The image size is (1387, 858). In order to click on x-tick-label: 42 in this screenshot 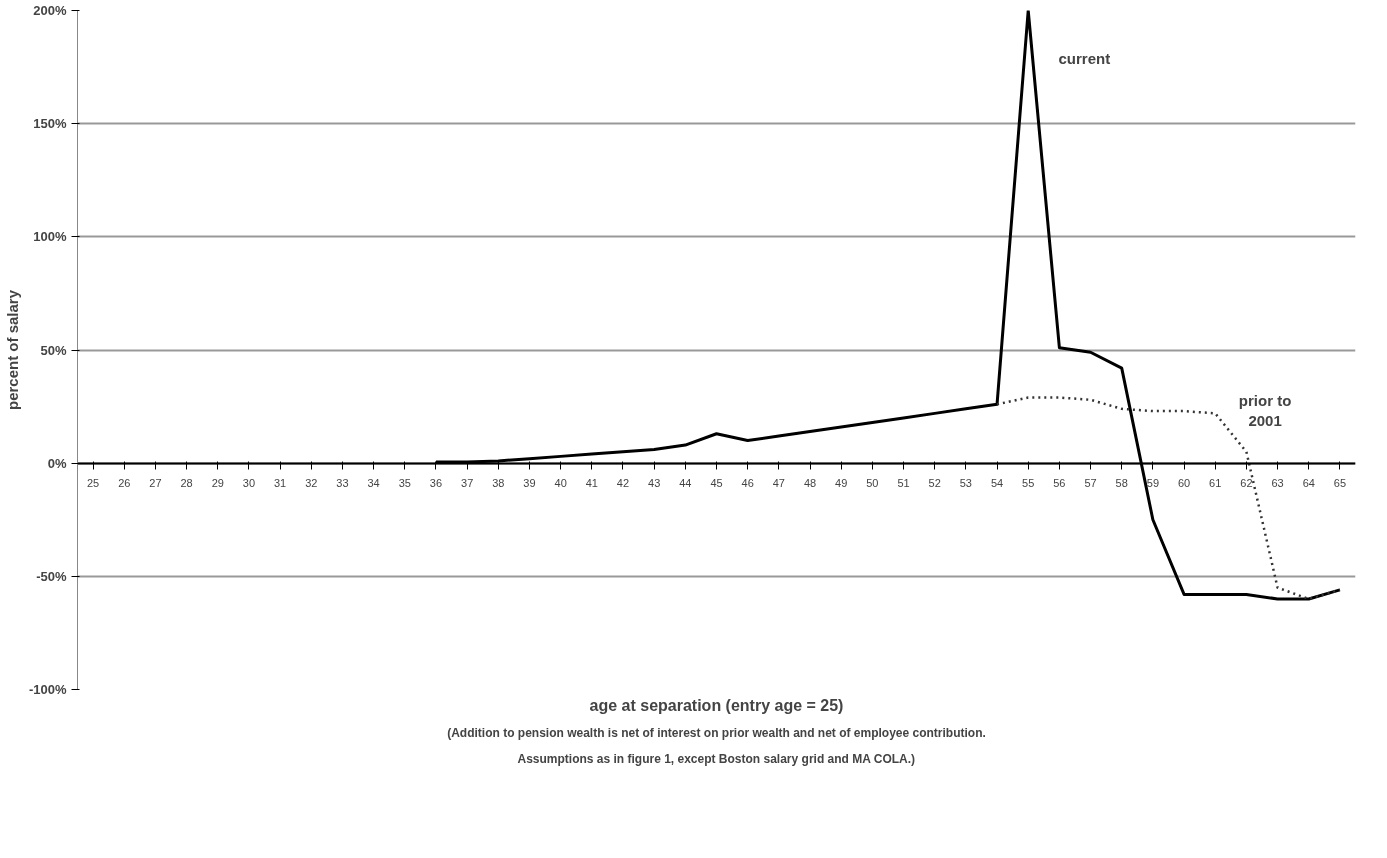, I will do `click(623, 483)`.